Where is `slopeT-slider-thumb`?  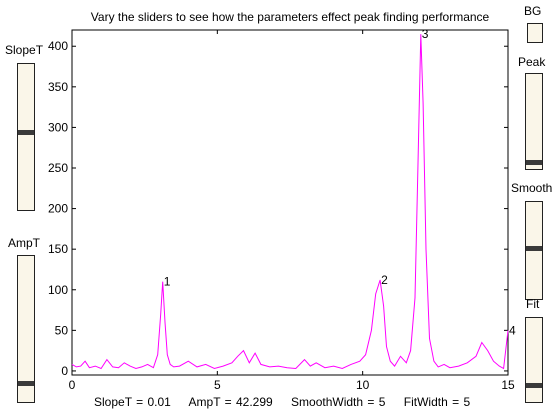 slopeT-slider-thumb is located at coordinates (26, 132).